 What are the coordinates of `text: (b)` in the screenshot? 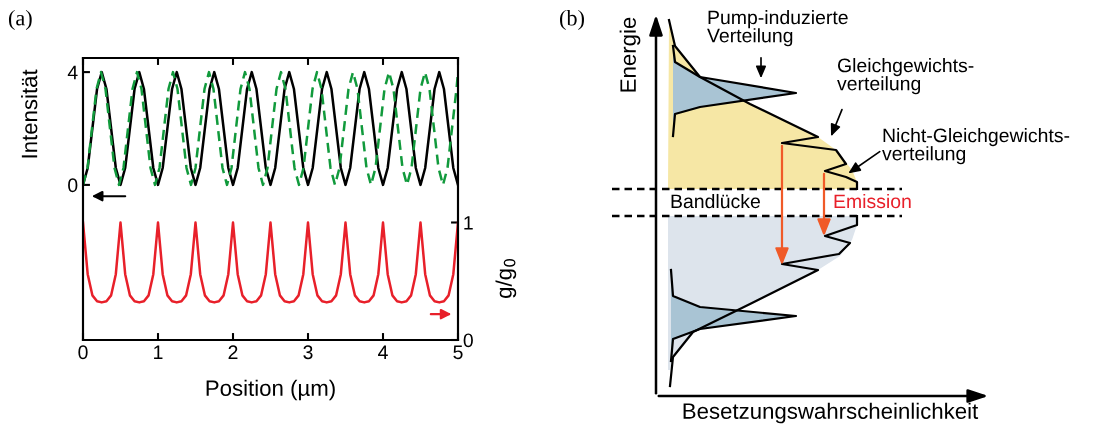 It's located at (572, 20).